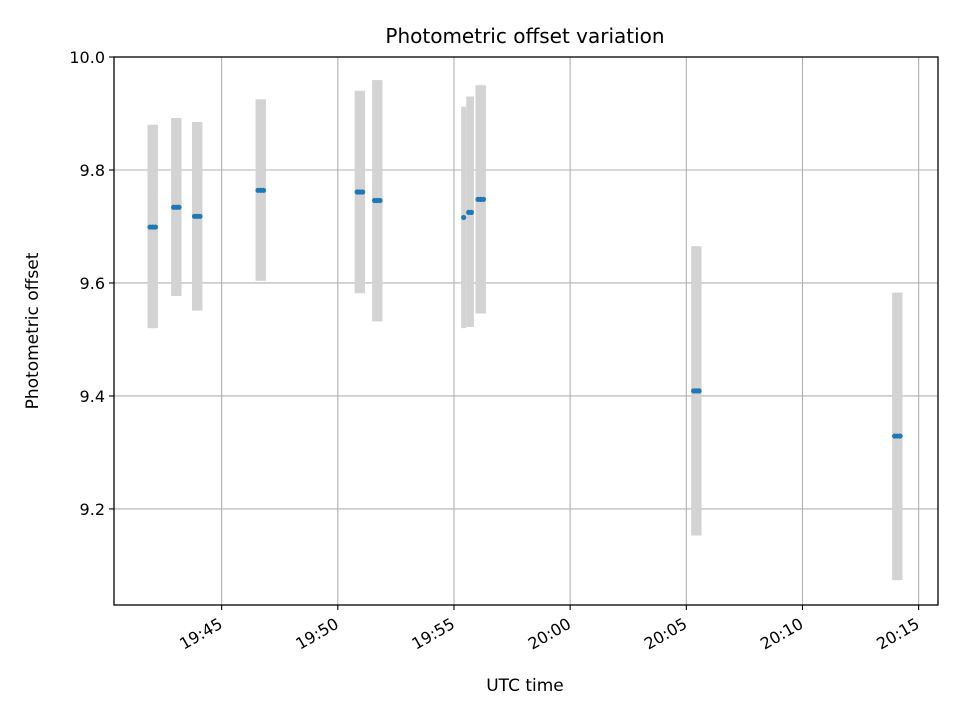 The width and height of the screenshot is (960, 720). Describe the element at coordinates (92, 396) in the screenshot. I see `y-tick-label: 9.4` at that location.